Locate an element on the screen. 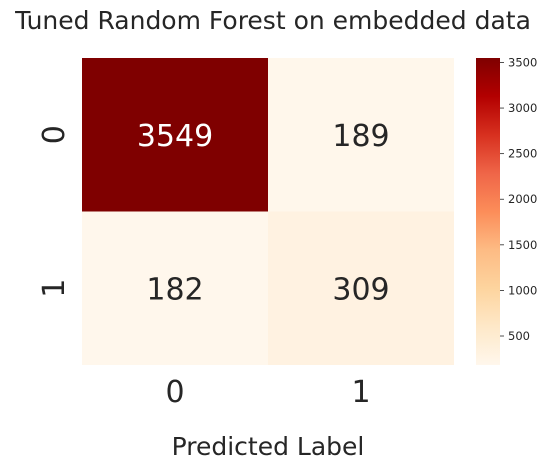 The image size is (546, 470). x-axis-label: Predicted Label is located at coordinates (268, 446).